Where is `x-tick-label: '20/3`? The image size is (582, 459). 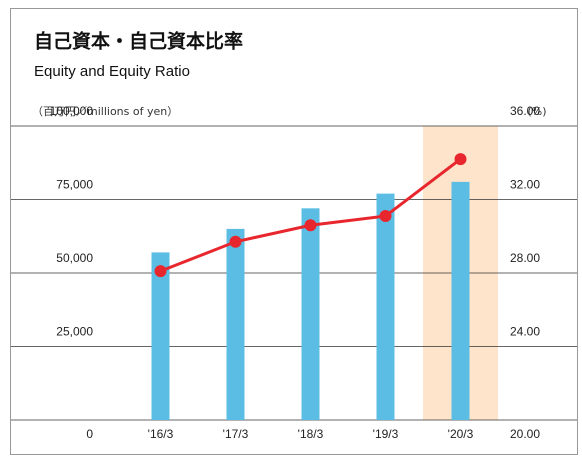
x-tick-label: '20/3 is located at coordinates (461, 434).